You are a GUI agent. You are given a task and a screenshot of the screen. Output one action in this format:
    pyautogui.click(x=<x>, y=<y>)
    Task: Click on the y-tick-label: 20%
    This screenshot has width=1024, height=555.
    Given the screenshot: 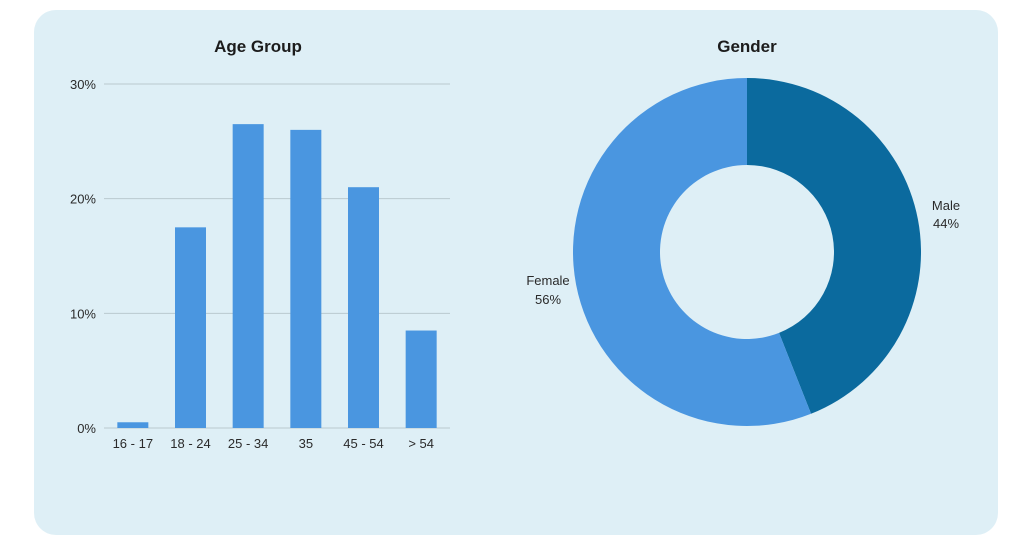 What is the action you would take?
    pyautogui.click(x=83, y=199)
    